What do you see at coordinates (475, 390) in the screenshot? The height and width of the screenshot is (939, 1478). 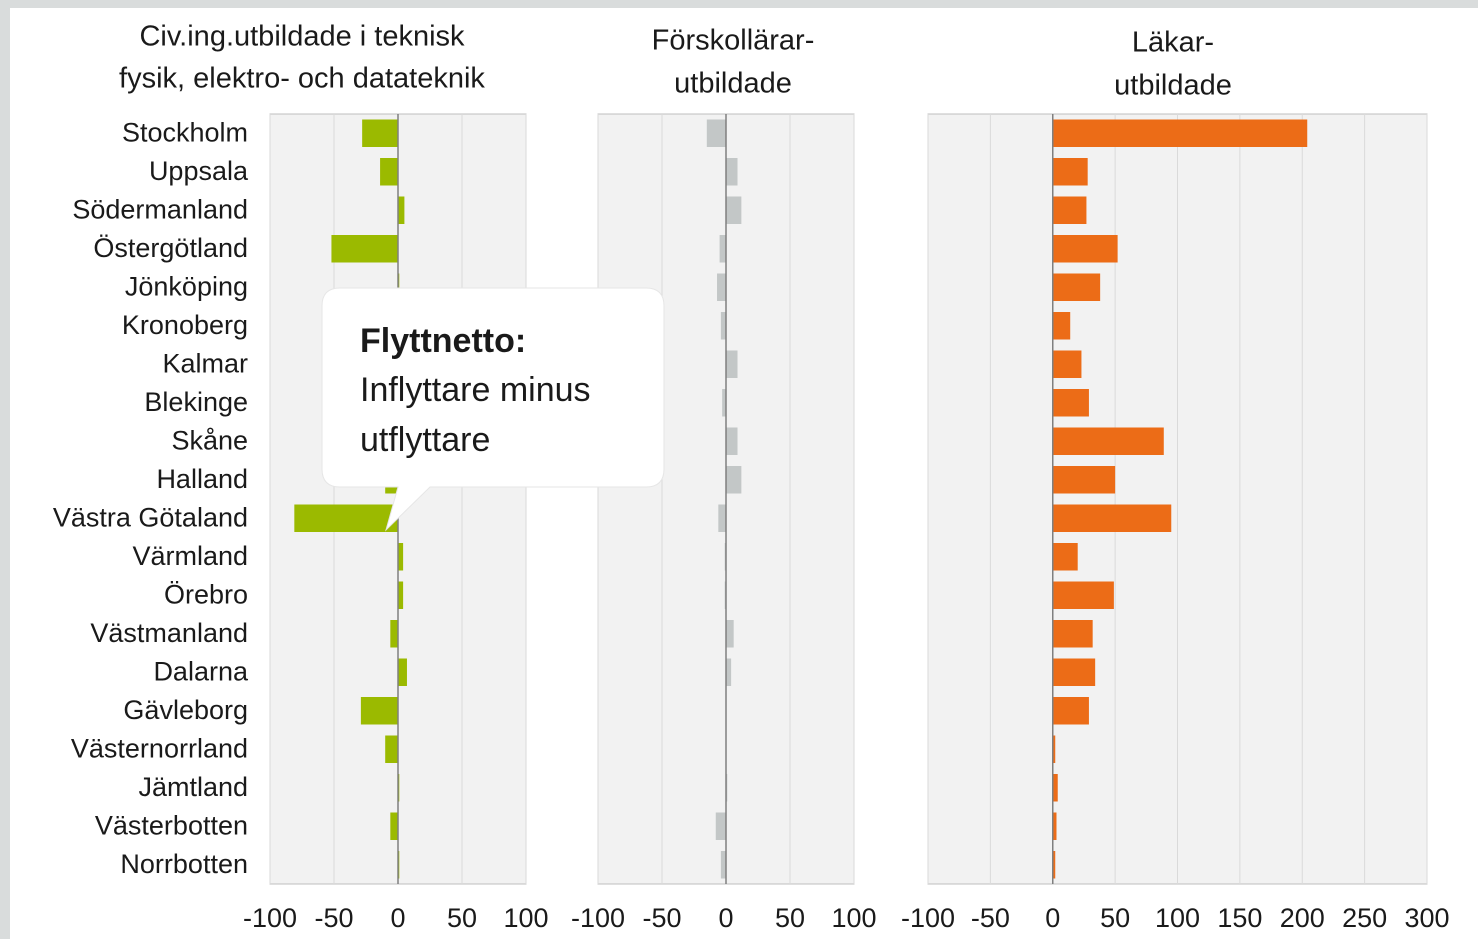 I see `callout-text: Inflyttare minus` at bounding box center [475, 390].